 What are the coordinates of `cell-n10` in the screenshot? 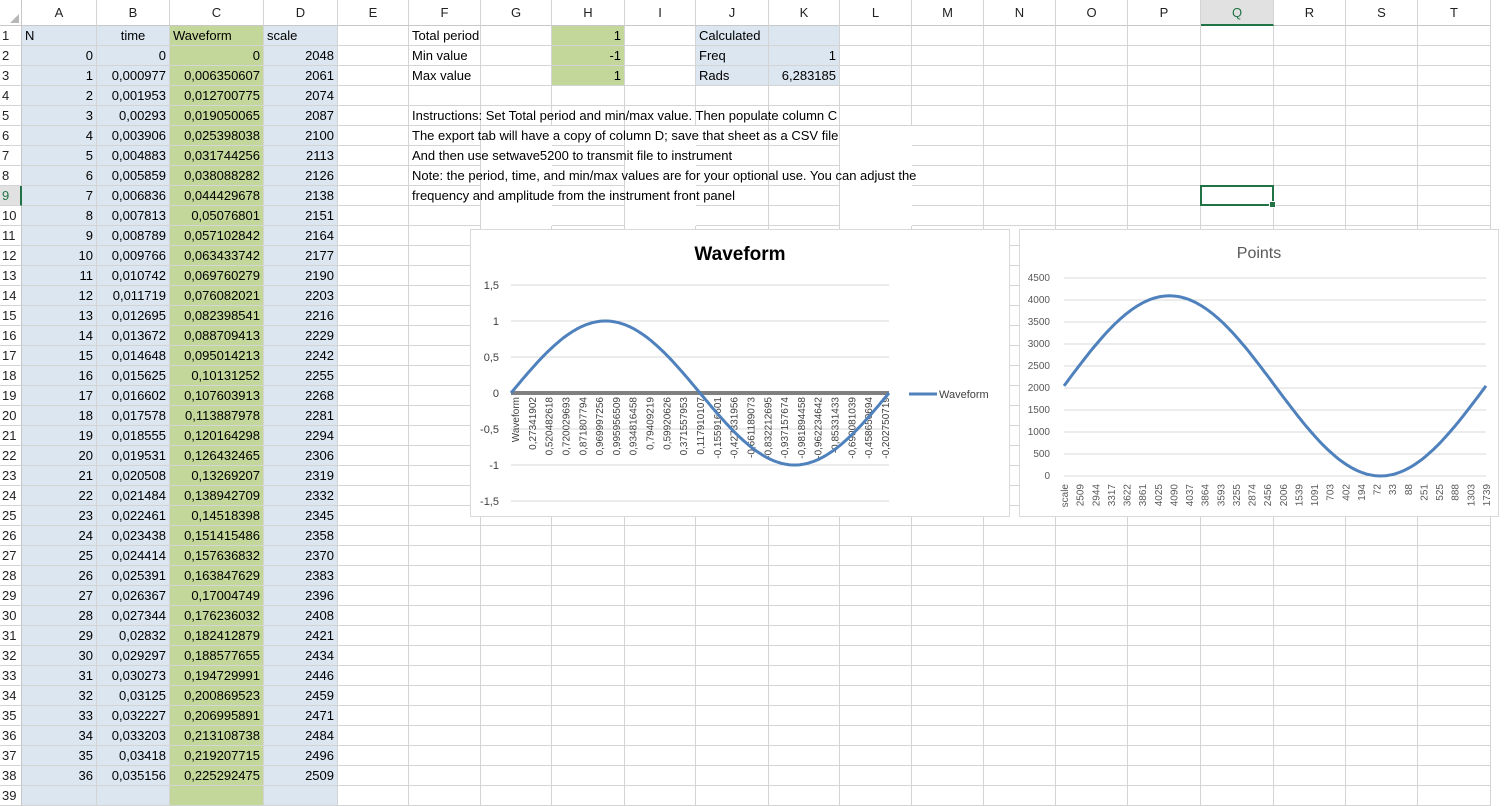 It's located at (1020, 216).